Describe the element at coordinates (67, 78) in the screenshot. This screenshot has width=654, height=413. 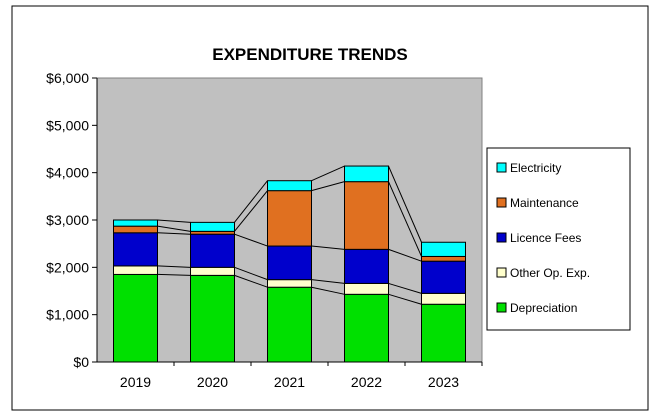
I see `y-tick-label: $6,000` at that location.